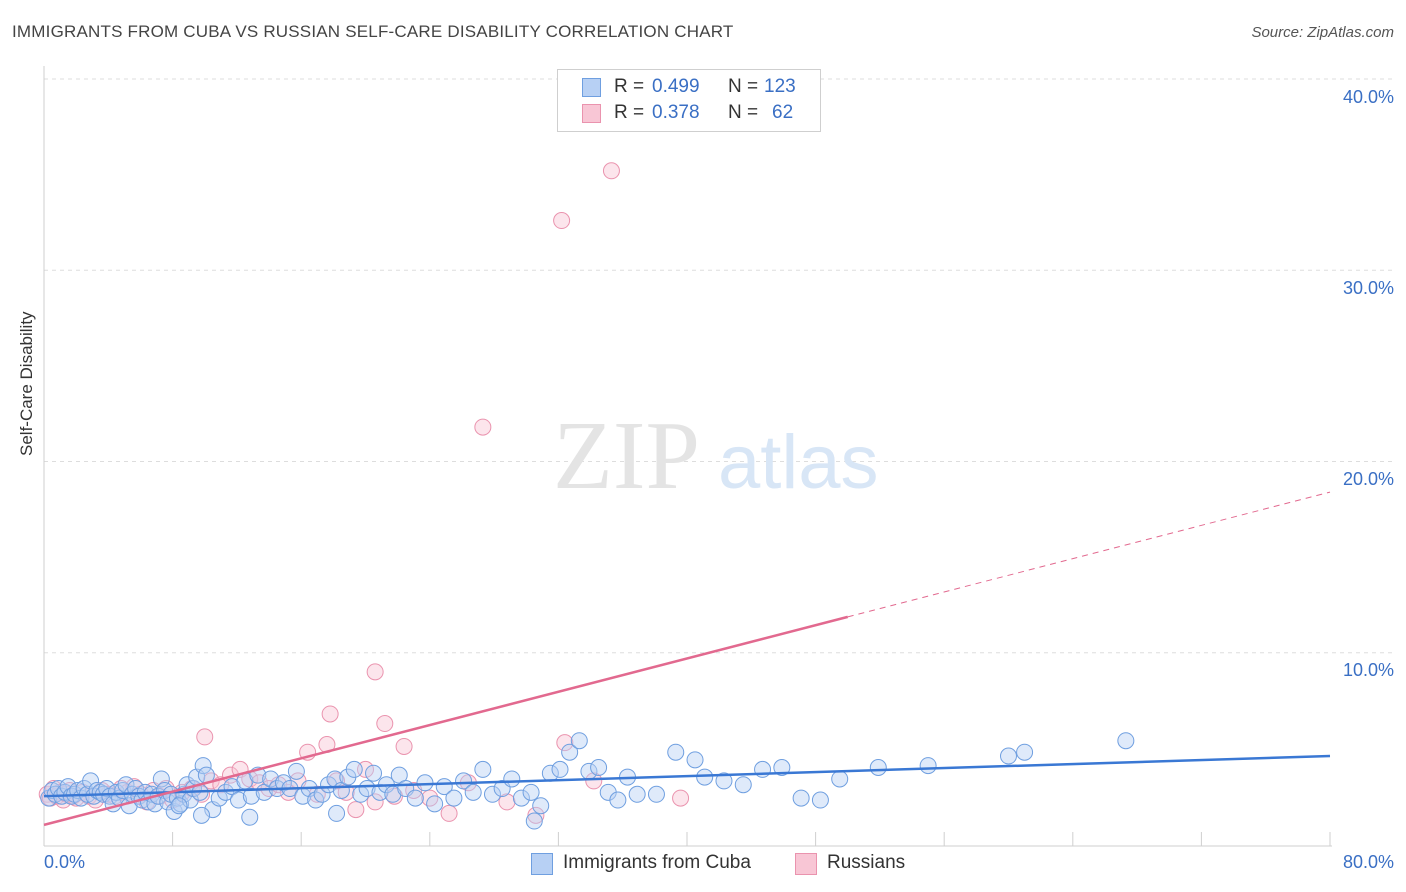 The height and width of the screenshot is (892, 1406). Describe the element at coordinates (676, 112) in the screenshot. I see `legend-r-value: 0.378` at that location.